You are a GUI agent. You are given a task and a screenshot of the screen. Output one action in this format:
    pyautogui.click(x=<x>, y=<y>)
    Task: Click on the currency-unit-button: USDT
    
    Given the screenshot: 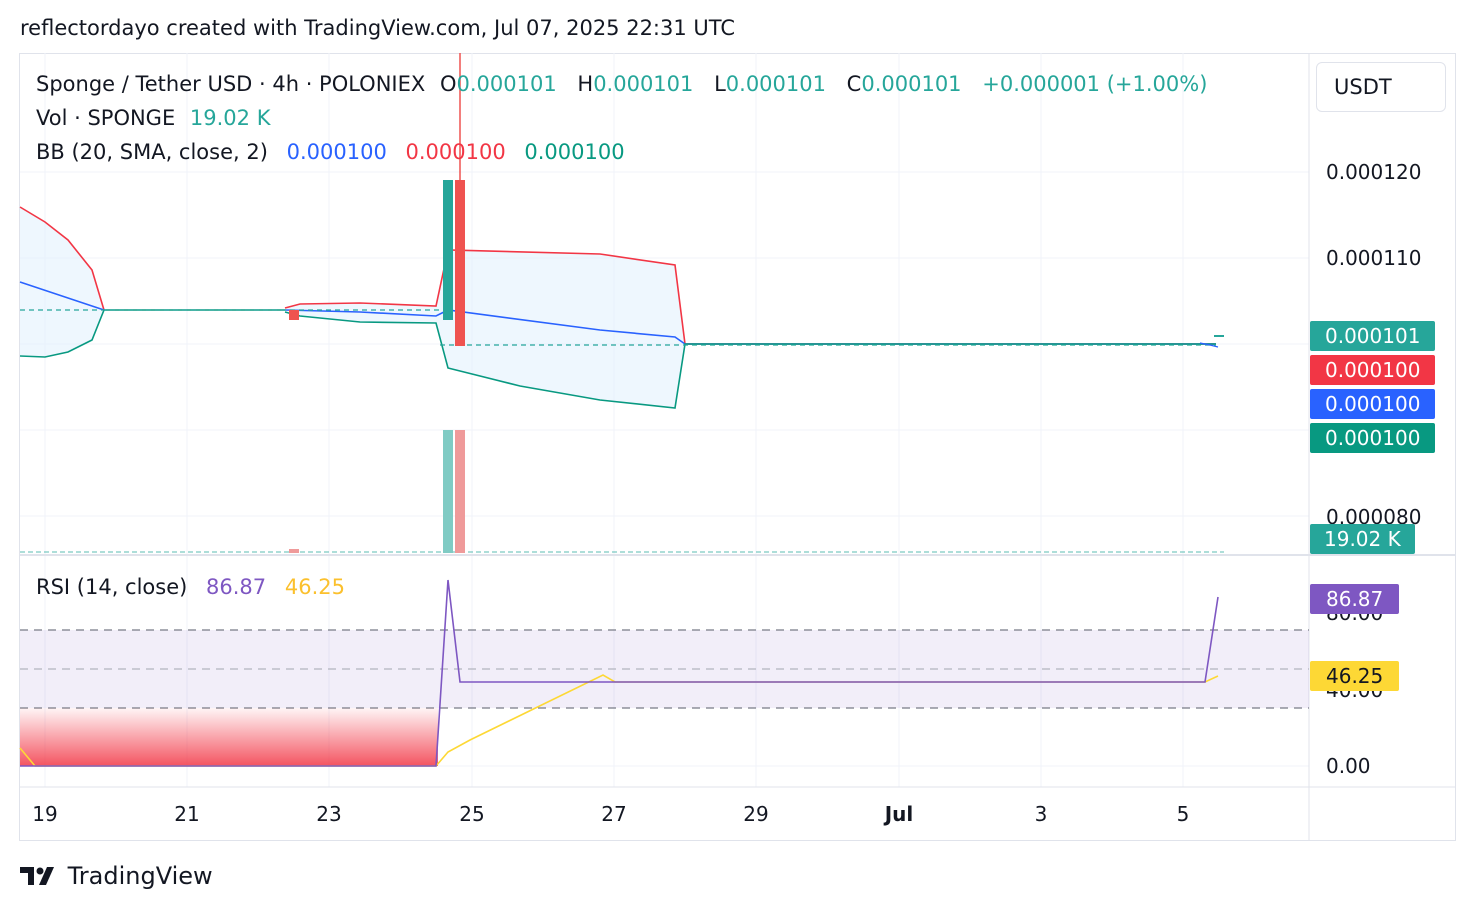 What is the action you would take?
    pyautogui.click(x=1381, y=87)
    